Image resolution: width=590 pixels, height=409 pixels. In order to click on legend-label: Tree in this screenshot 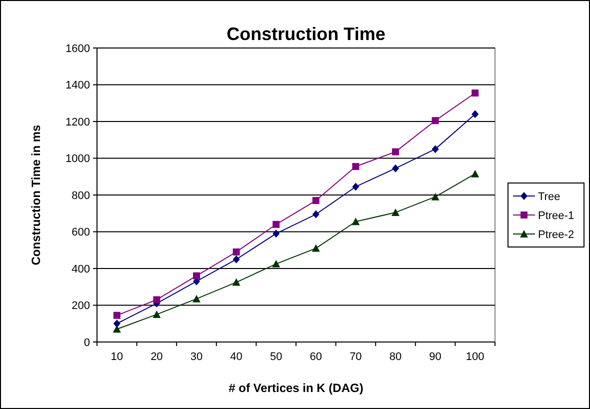, I will do `click(549, 196)`.